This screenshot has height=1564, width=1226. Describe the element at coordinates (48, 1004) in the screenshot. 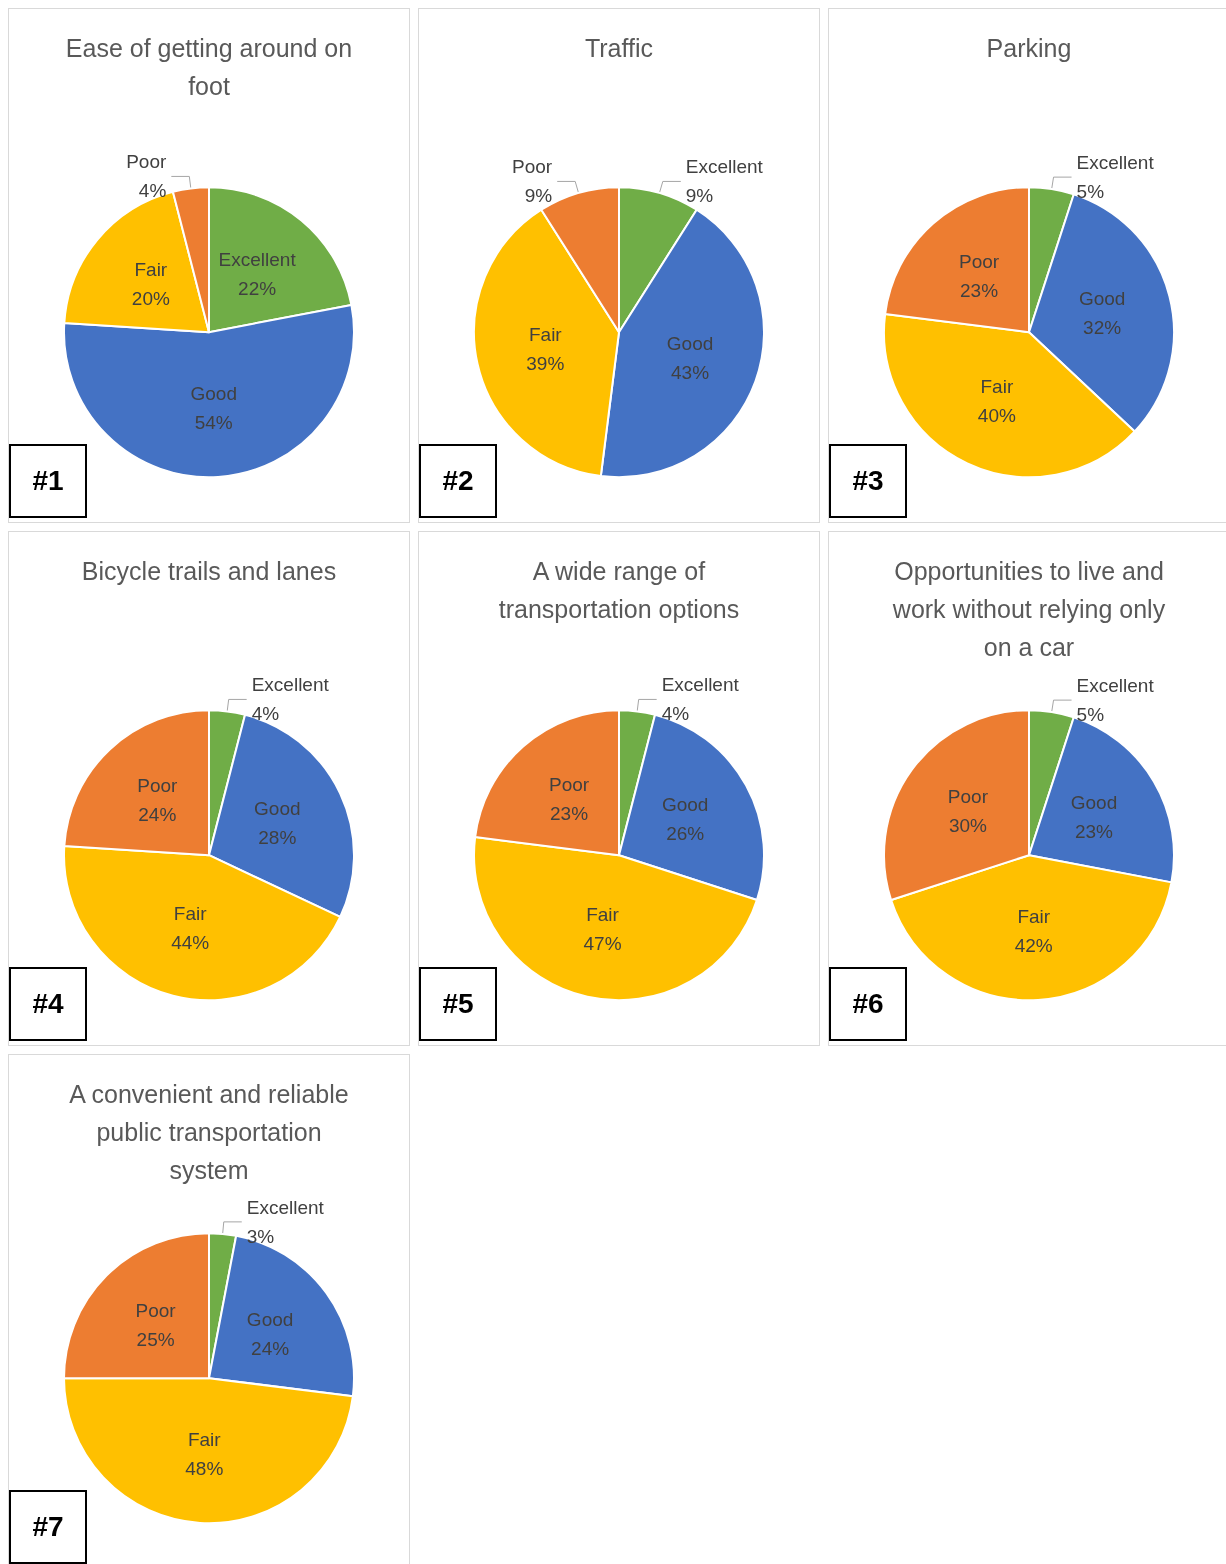

I see `text: #4` at that location.